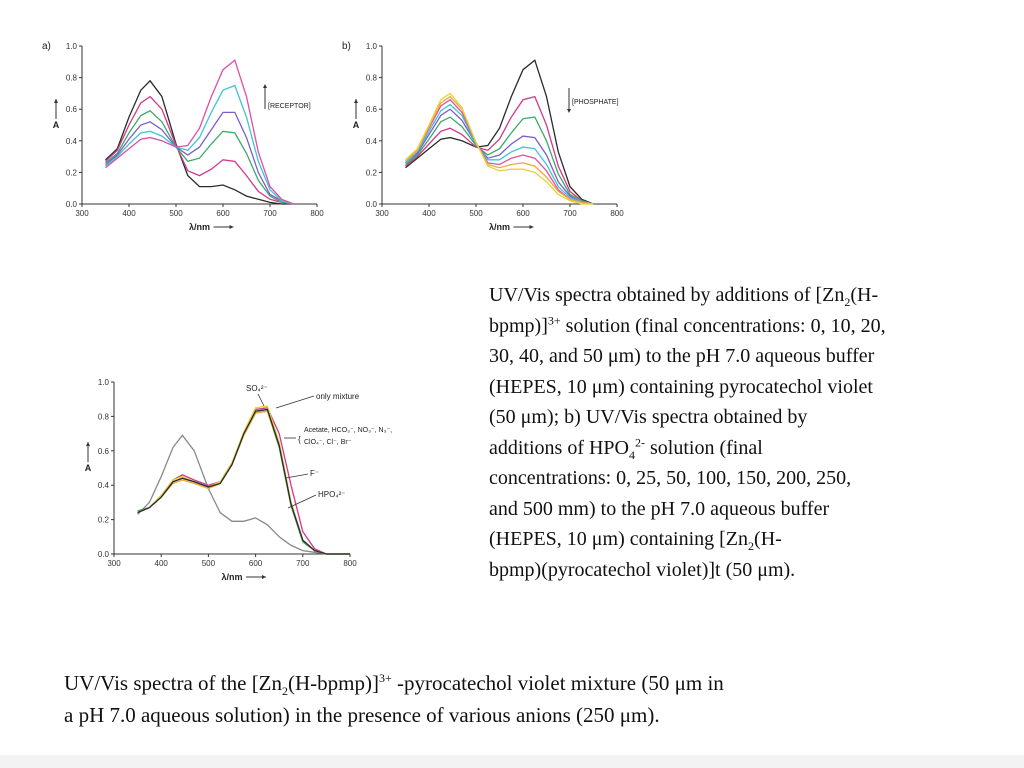 This screenshot has height=768, width=1024. I want to click on caption-right-line: and 500 mm) to the pH 7.0 aqueous buffer, so click(659, 508).